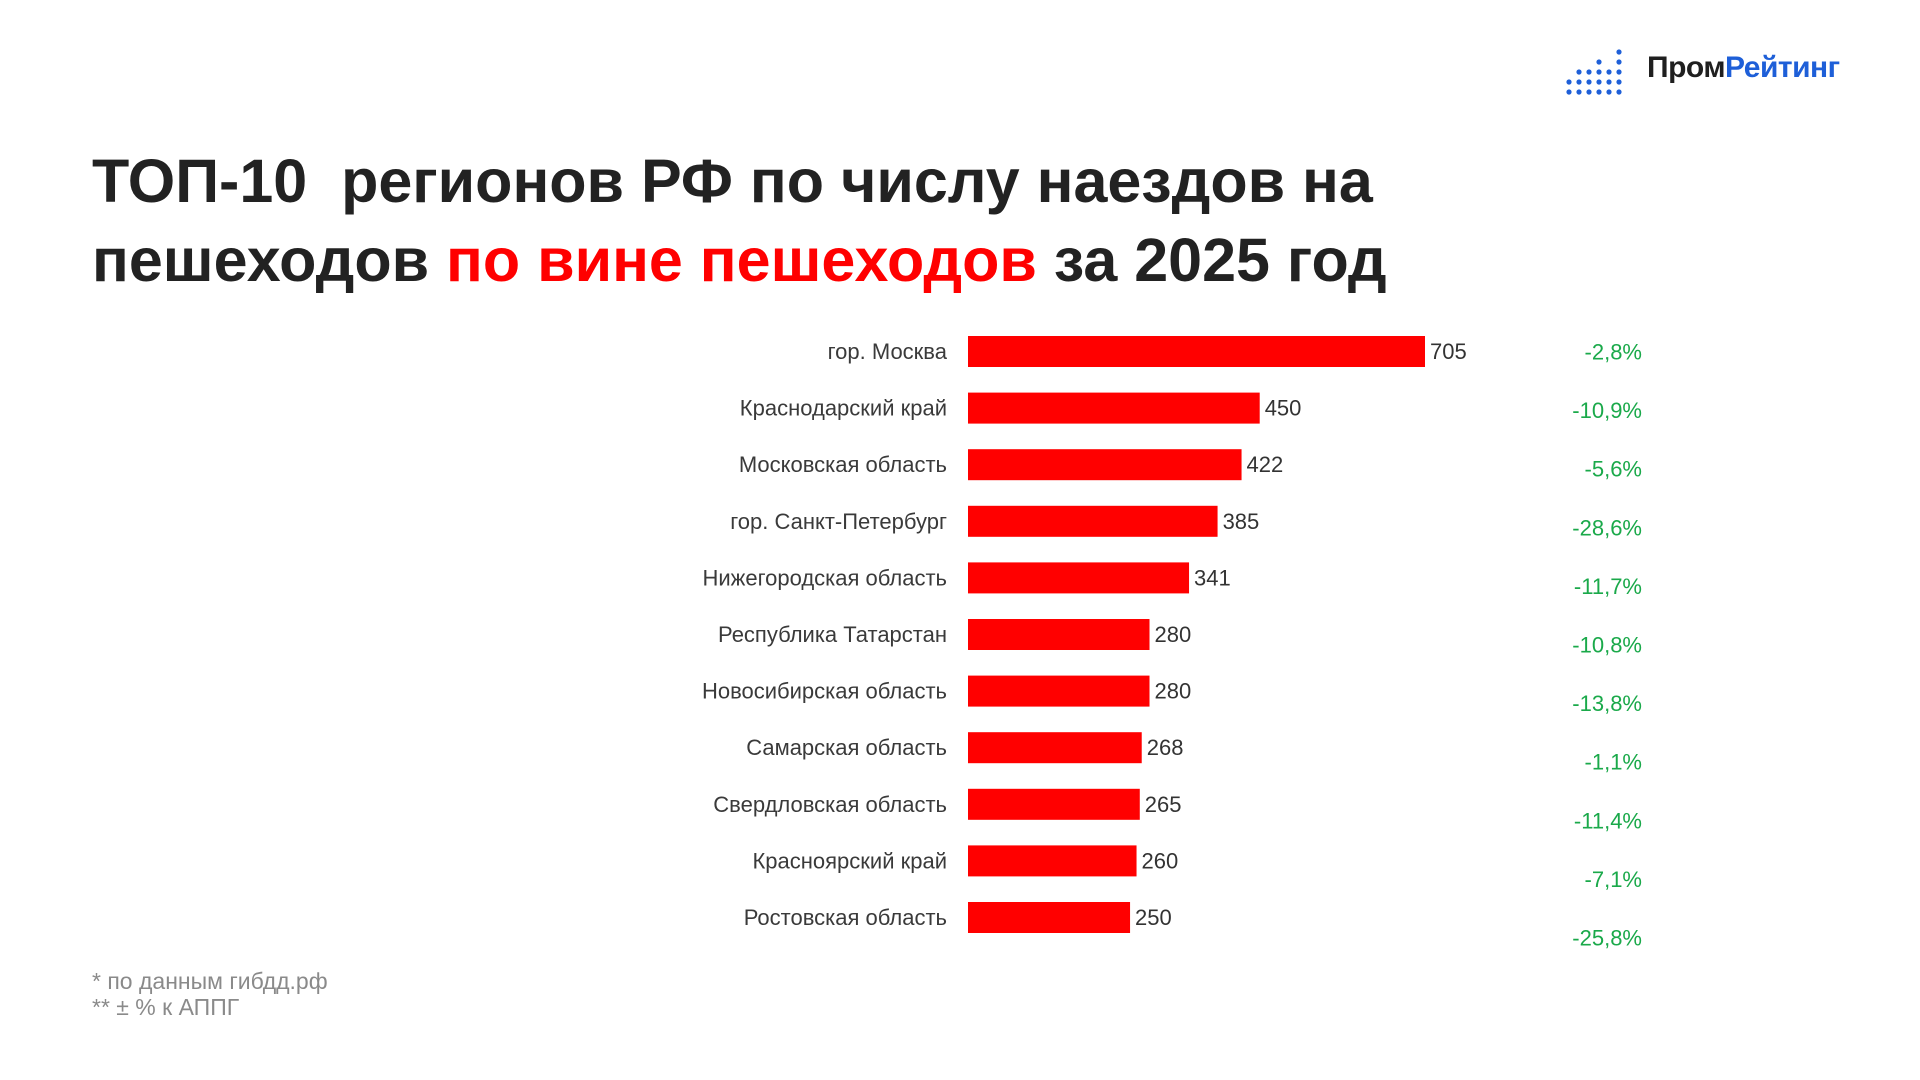 The height and width of the screenshot is (1080, 1920). What do you see at coordinates (1283, 408) in the screenshot?
I see `value-label: 450` at bounding box center [1283, 408].